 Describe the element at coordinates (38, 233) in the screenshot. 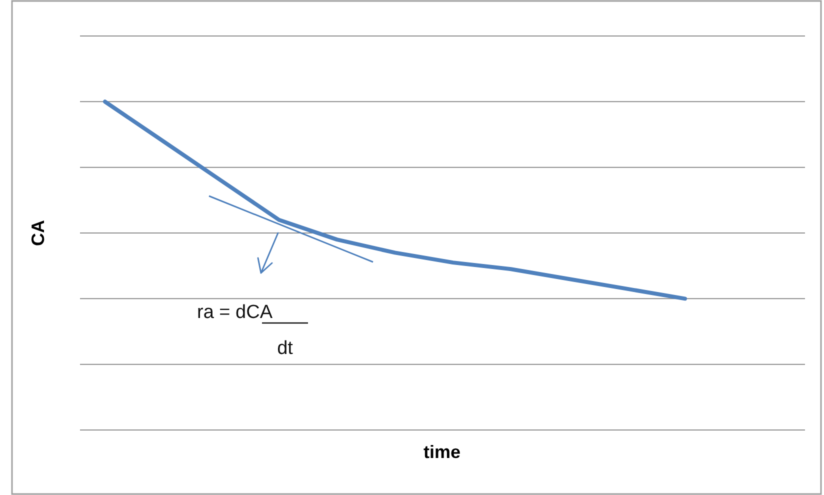

I see `y-axis-title: CA` at that location.